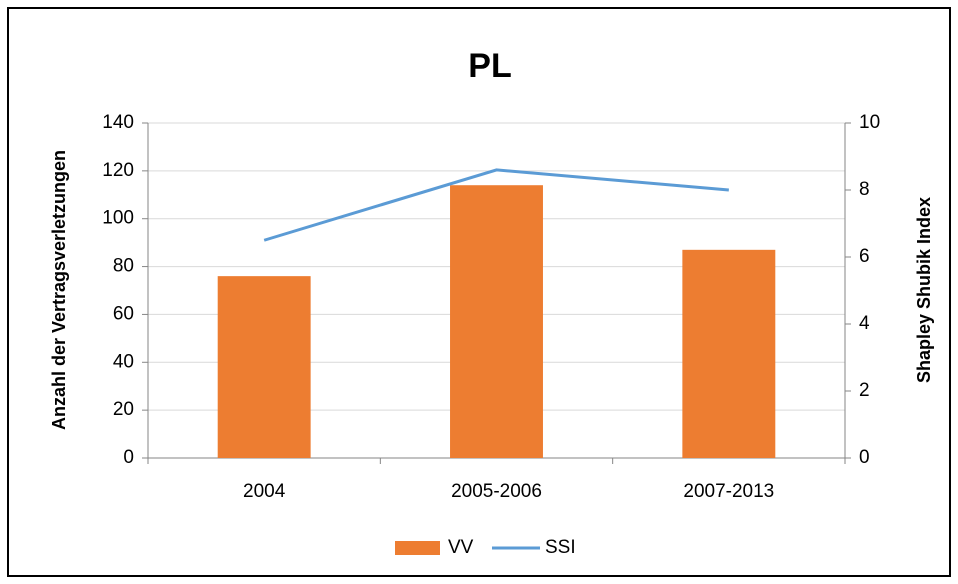 The image size is (958, 584). Describe the element at coordinates (864, 390) in the screenshot. I see `y2-tick-label: 2` at that location.